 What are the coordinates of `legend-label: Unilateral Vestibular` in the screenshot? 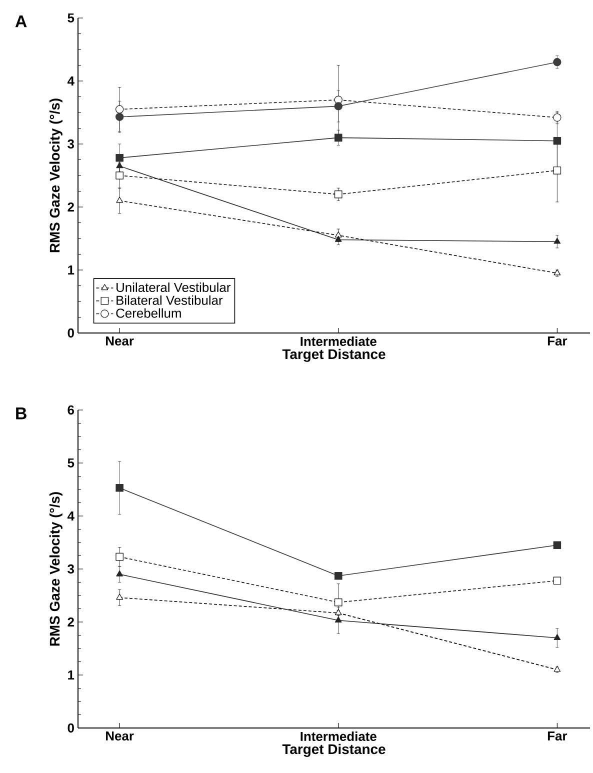 It's located at (173, 287).